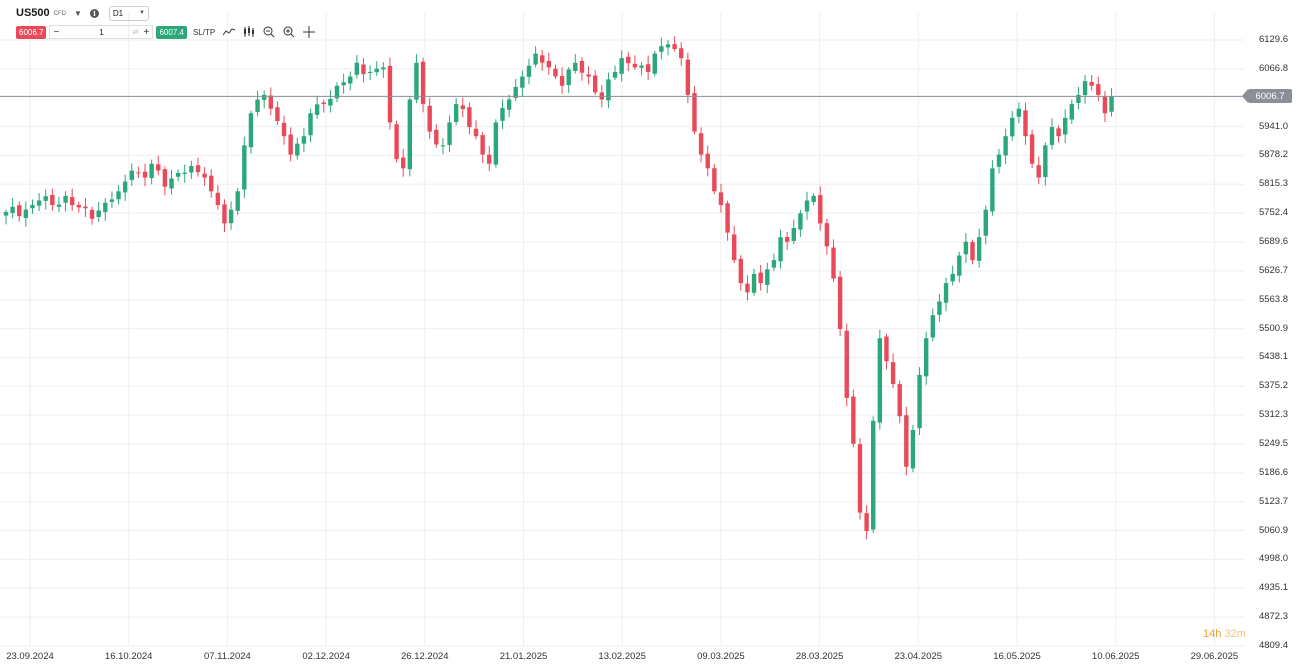  Describe the element at coordinates (248, 32) in the screenshot. I see `candles-icon` at that location.